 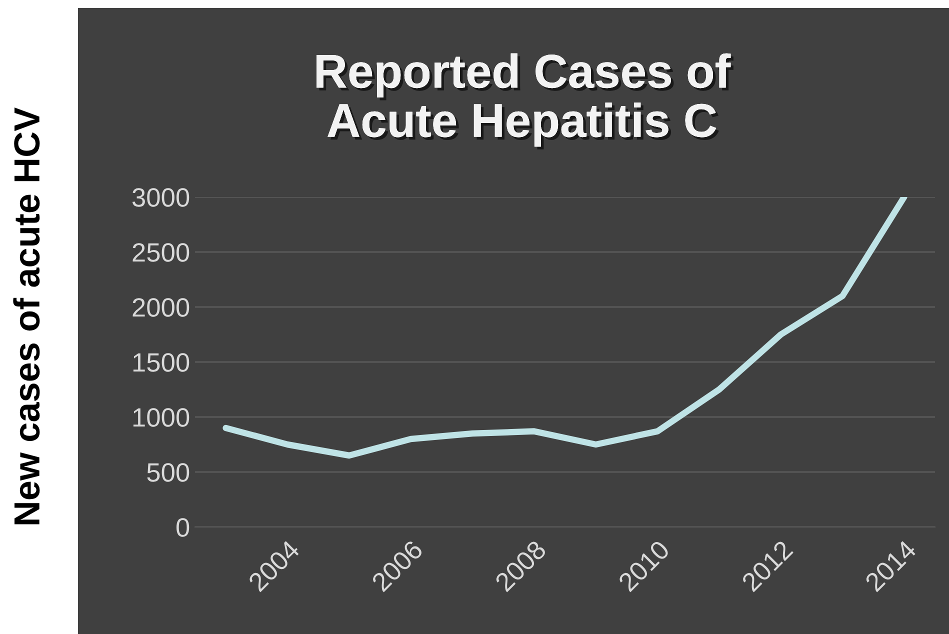 What do you see at coordinates (168, 472) in the screenshot?
I see `y-tick-label: 500` at bounding box center [168, 472].